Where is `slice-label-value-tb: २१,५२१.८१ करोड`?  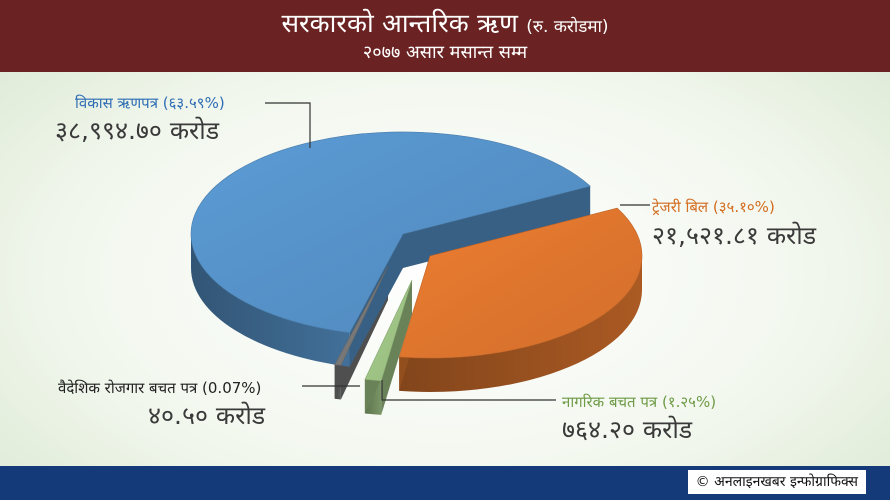 slice-label-value-tb: २१,५२१.८१ करोड is located at coordinates (734, 235).